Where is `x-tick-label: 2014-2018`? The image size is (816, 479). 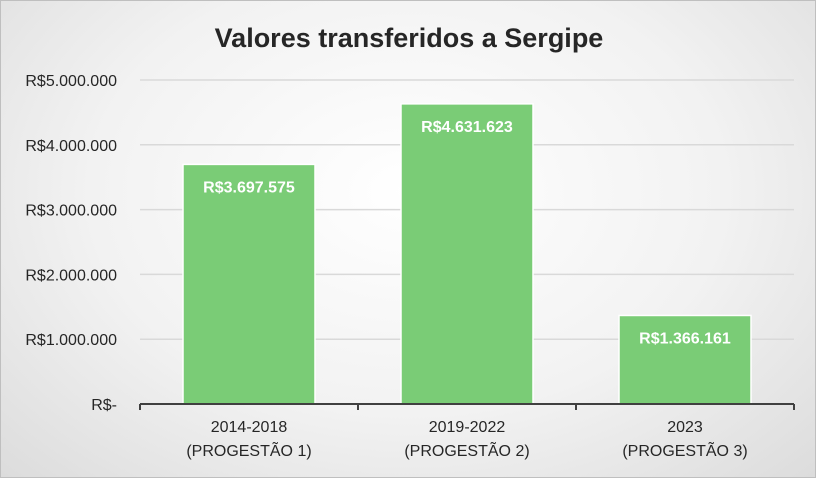
x-tick-label: 2014-2018 is located at coordinates (249, 427).